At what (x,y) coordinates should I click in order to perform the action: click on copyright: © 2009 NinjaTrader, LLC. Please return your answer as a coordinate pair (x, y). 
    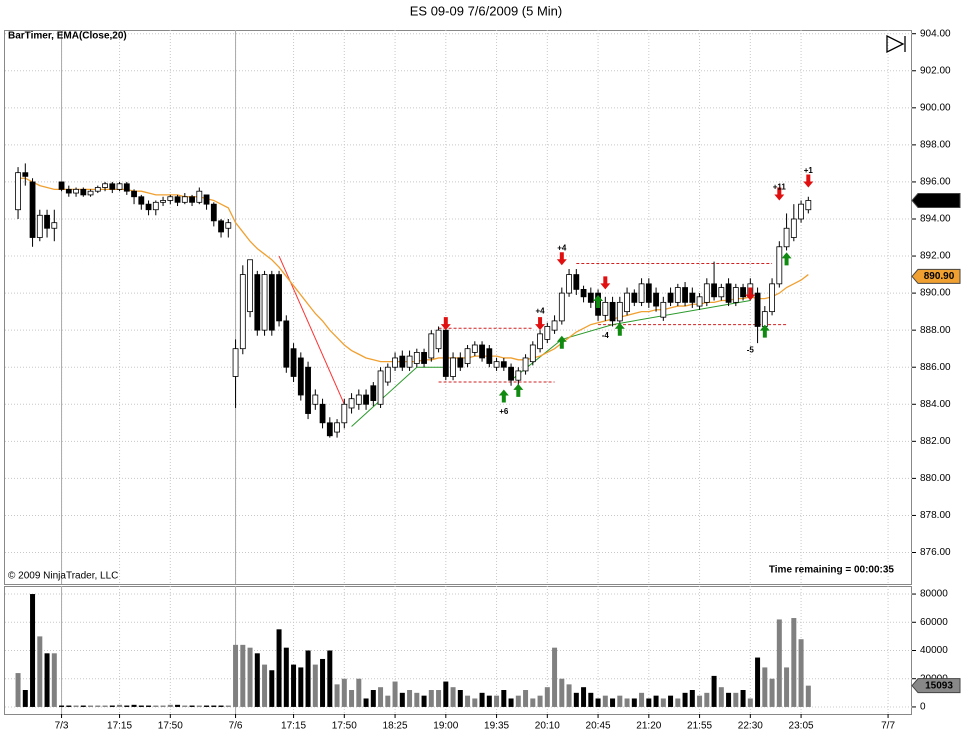
    Looking at the image, I should click on (63, 576).